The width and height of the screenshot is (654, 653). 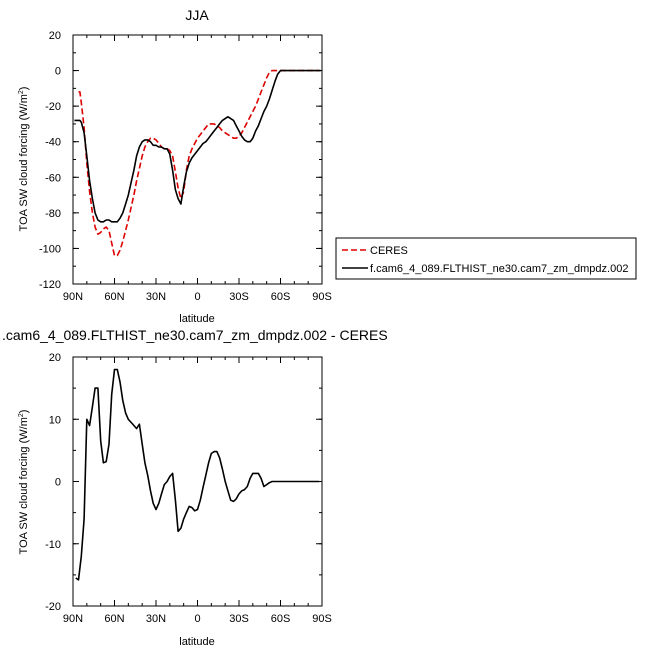 I want to click on bottom-y-axis-title: TOA SW cloud forcing (W/m2), so click(x=24, y=482).